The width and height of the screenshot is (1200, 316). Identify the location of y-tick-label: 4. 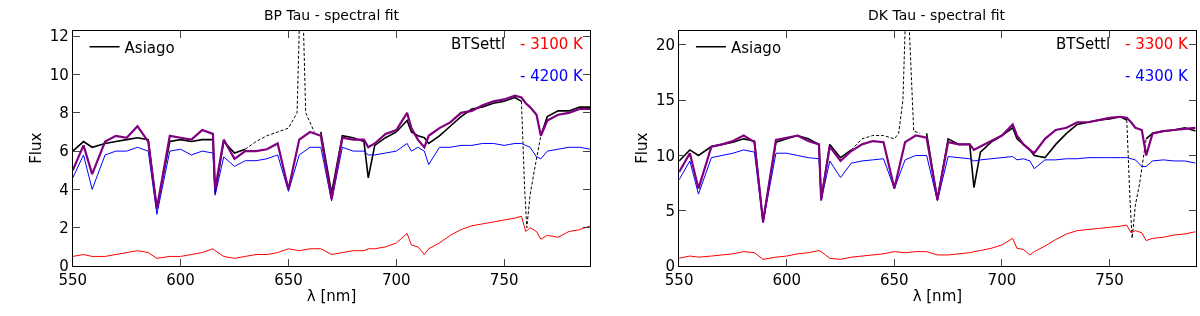
(64, 189).